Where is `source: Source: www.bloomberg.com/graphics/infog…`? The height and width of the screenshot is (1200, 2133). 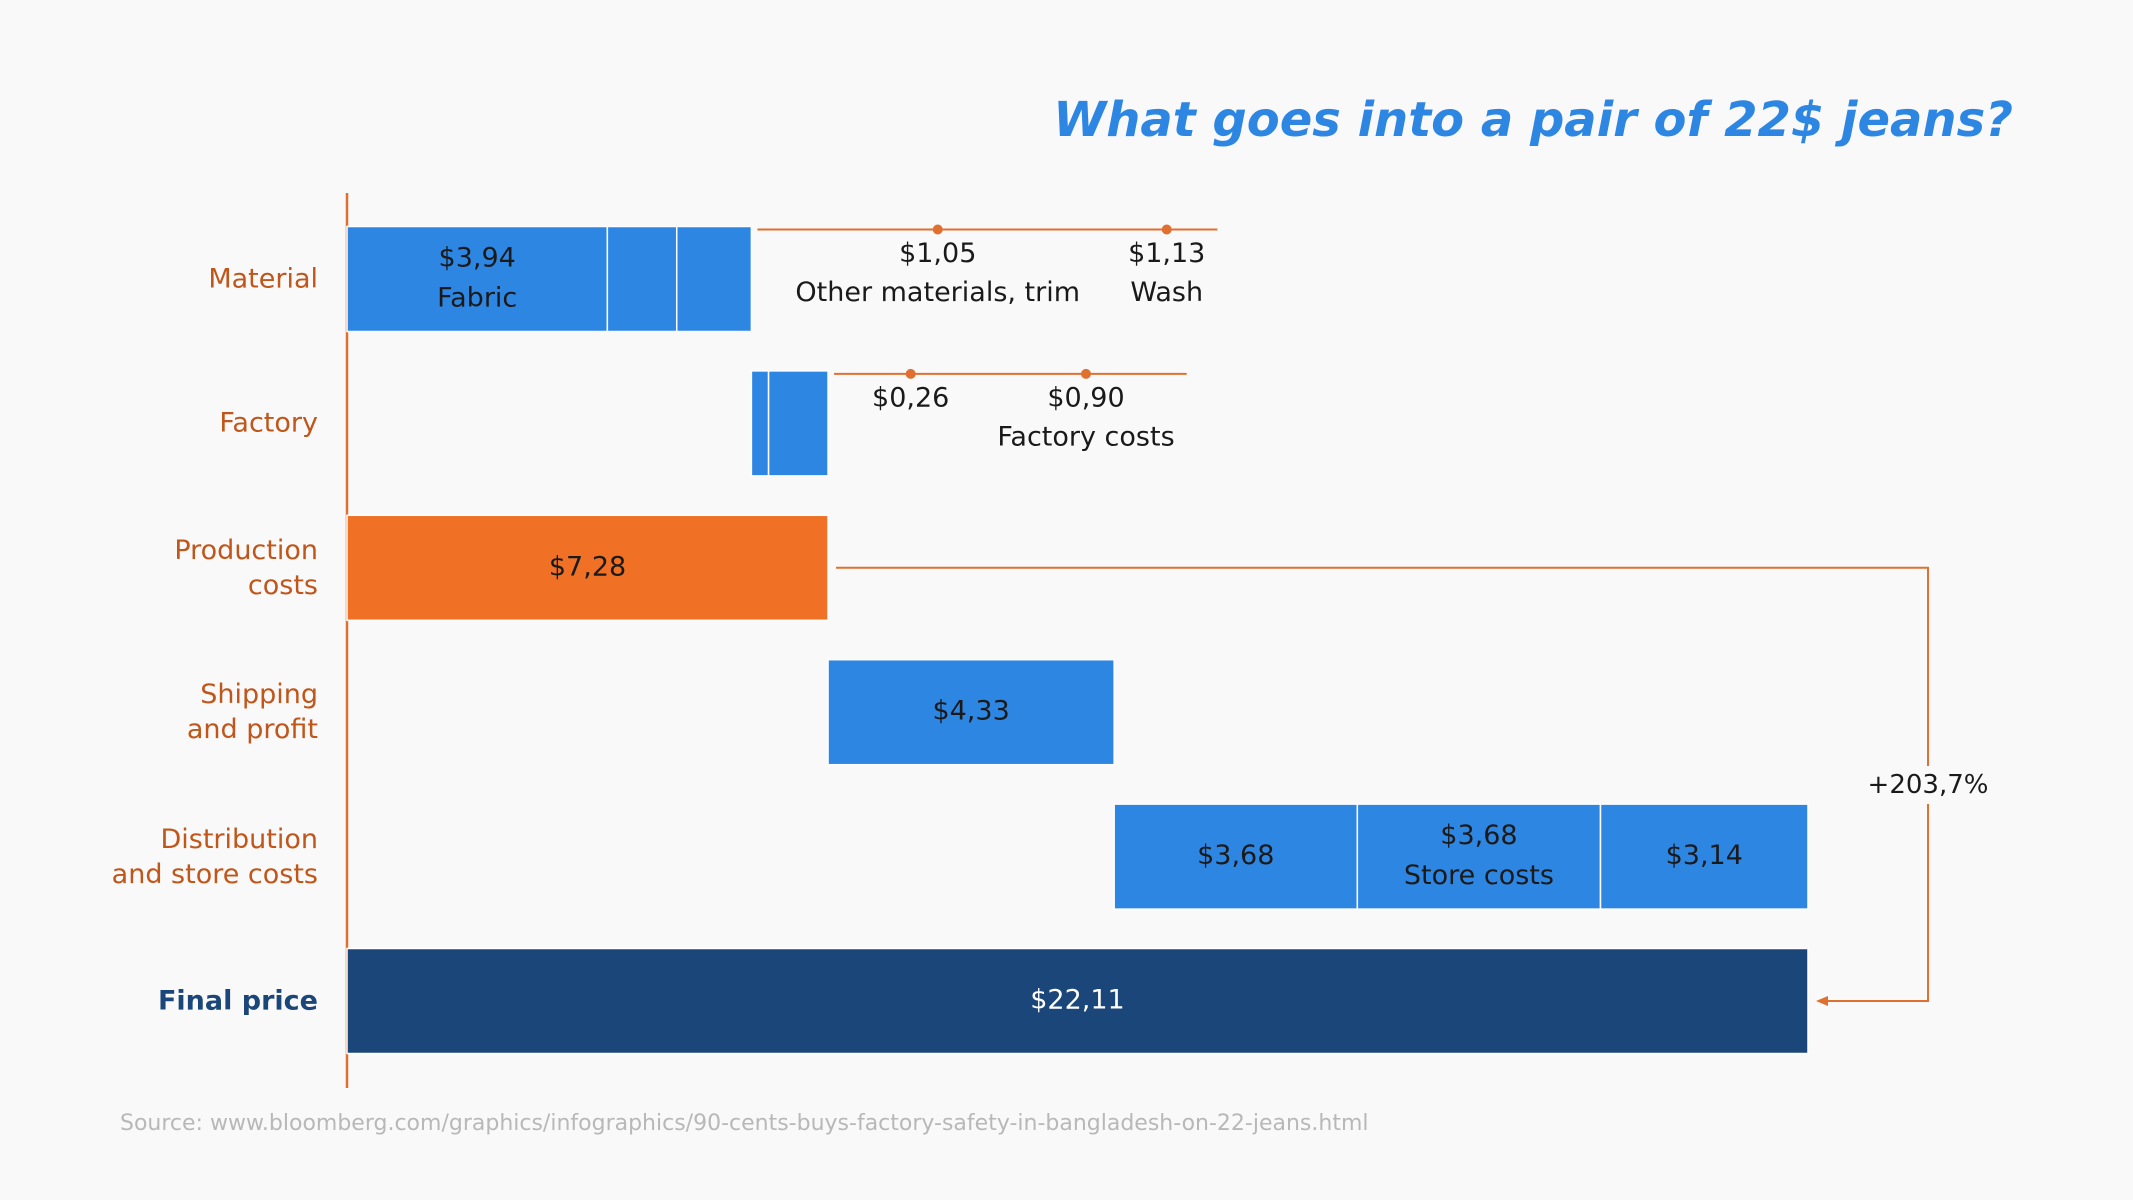 source: Source: www.bloomberg.com/graphics/infog… is located at coordinates (744, 1123).